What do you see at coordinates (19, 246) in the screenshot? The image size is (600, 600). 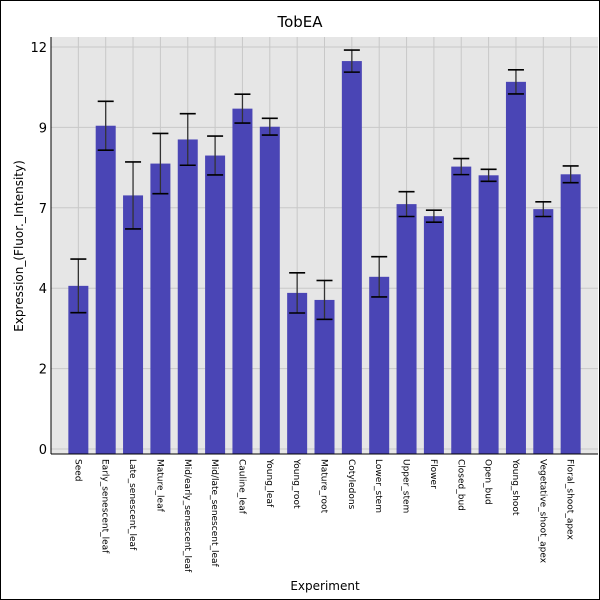 I see `y-axis-label: Expression_(Fluor._Intensity)` at bounding box center [19, 246].